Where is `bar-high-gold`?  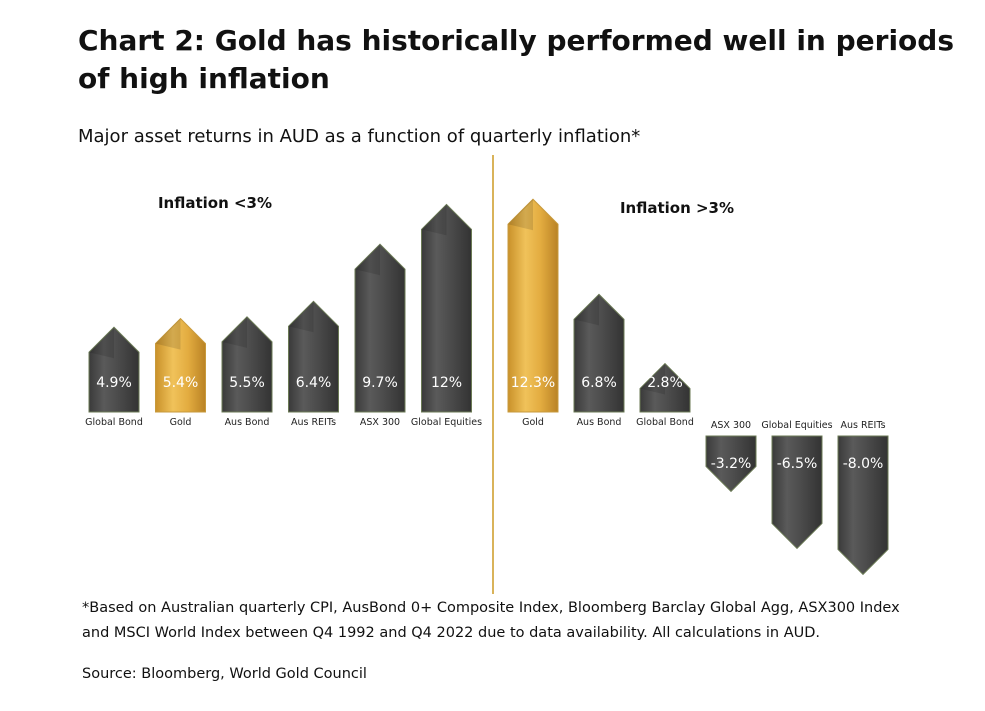
bar-high-gold is located at coordinates (533, 305).